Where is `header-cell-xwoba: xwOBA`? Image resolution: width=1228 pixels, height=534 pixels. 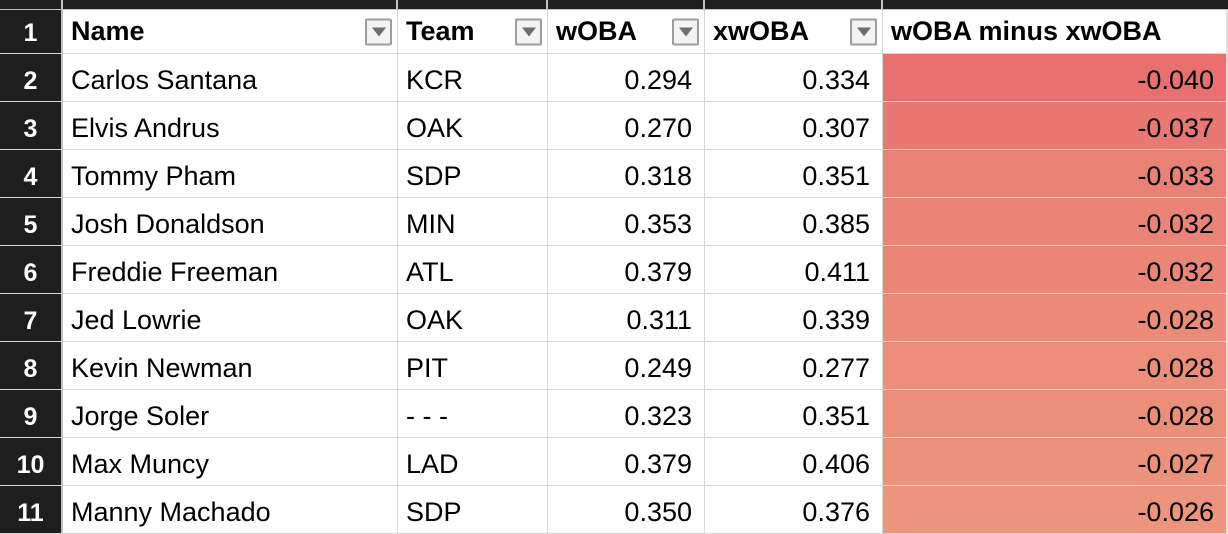
header-cell-xwoba: xwOBA is located at coordinates (794, 32).